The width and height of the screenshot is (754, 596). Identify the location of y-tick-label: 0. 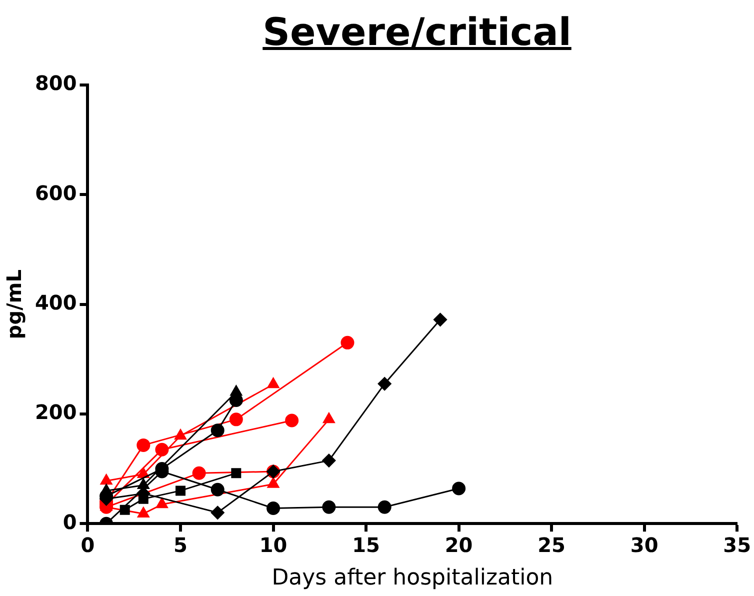
(69, 522).